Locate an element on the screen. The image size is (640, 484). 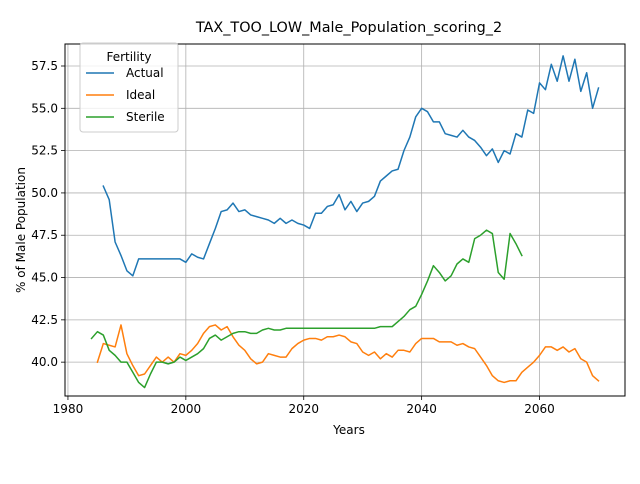
y-axis-ticks: 40.0 42.5 45.0 47.5 50.0 52.5 55.0 57.5 is located at coordinates (48, 214).